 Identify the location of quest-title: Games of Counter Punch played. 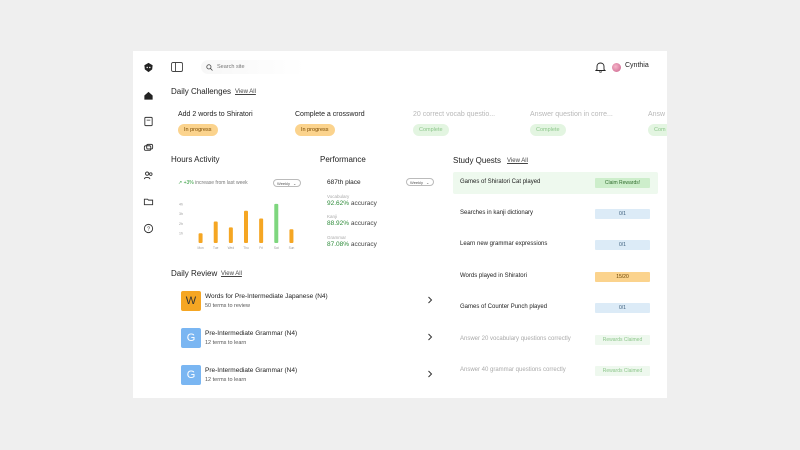
(504, 307).